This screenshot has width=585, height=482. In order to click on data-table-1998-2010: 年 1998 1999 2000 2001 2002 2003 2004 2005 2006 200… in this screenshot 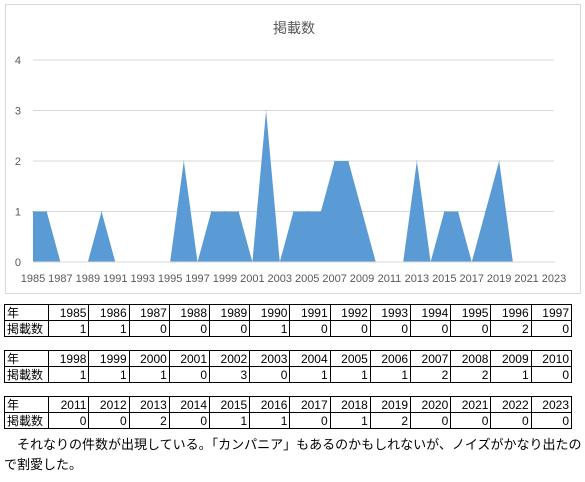, I will do `click(288, 366)`.